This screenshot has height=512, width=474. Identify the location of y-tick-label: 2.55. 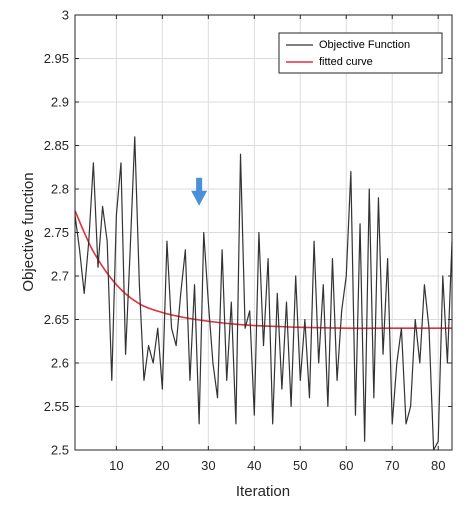
(56, 406).